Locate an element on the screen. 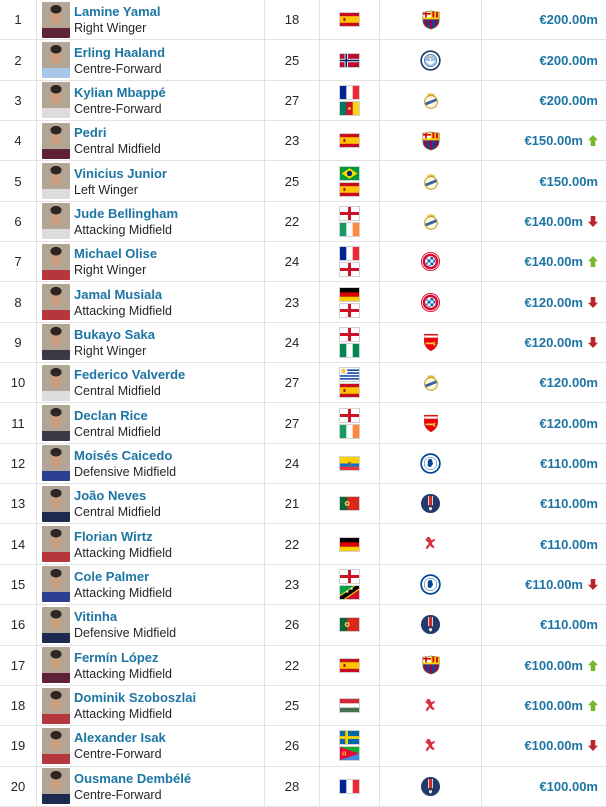  trend-up-icon is located at coordinates (593, 262).